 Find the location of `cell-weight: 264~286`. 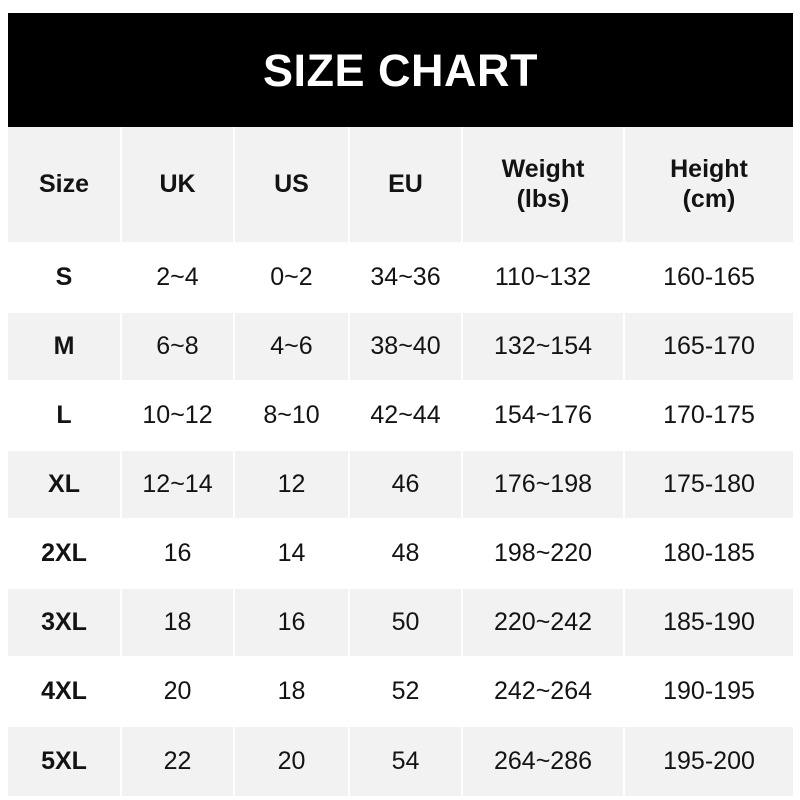

cell-weight: 264~286 is located at coordinates (544, 761).